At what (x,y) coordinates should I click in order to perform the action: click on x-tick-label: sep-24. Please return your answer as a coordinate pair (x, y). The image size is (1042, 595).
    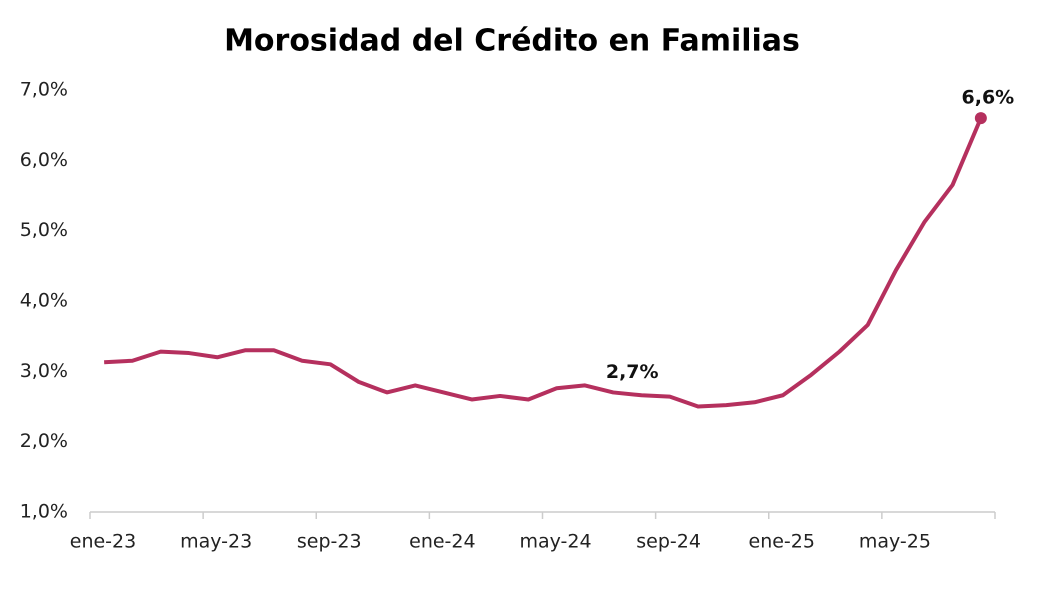
    Looking at the image, I should click on (668, 542).